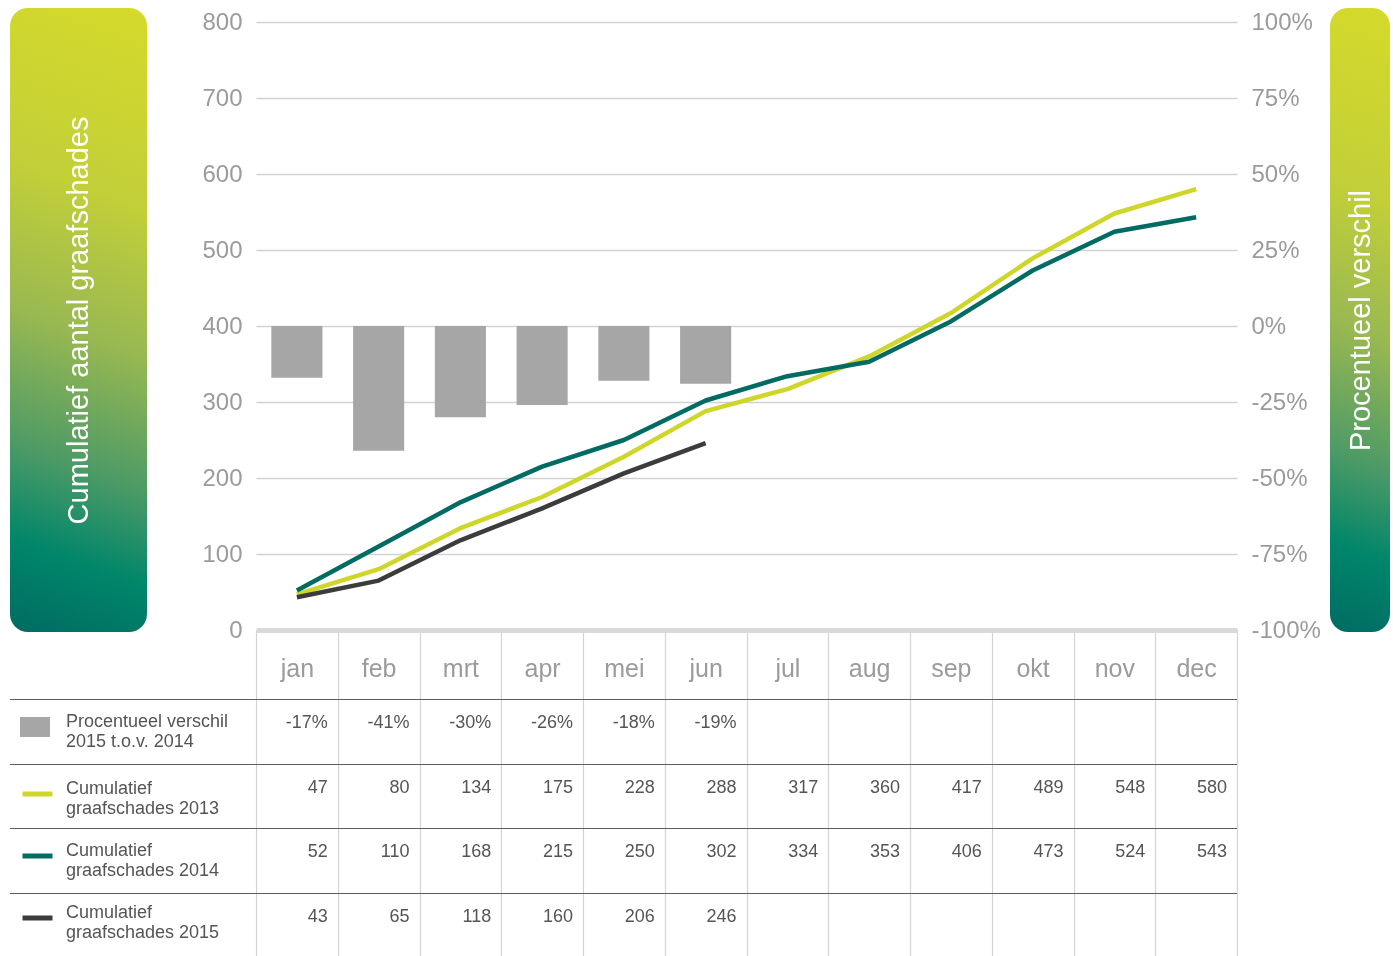 This screenshot has width=1393, height=956. What do you see at coordinates (460, 667) in the screenshot?
I see `x-tick-label: mrt` at bounding box center [460, 667].